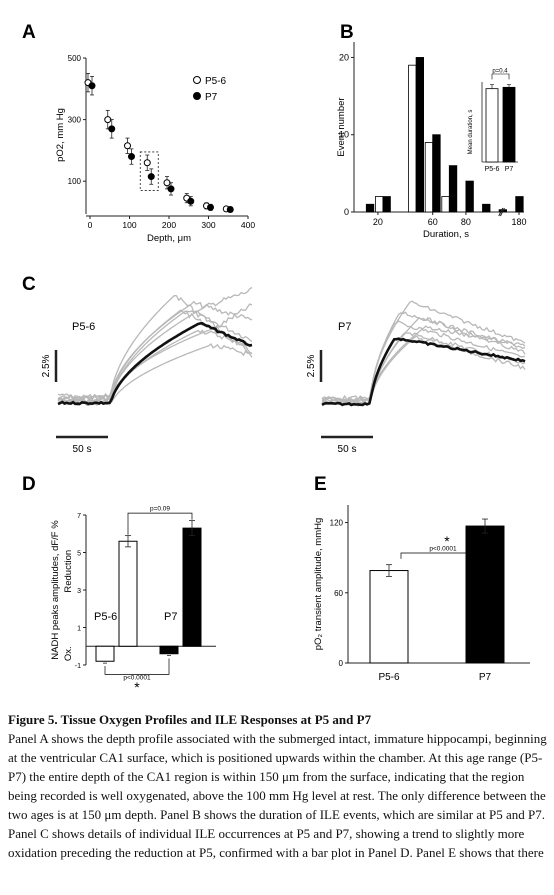 The height and width of the screenshot is (895, 554). What do you see at coordinates (248, 225) in the screenshot?
I see `x-tick-label: 400` at bounding box center [248, 225].